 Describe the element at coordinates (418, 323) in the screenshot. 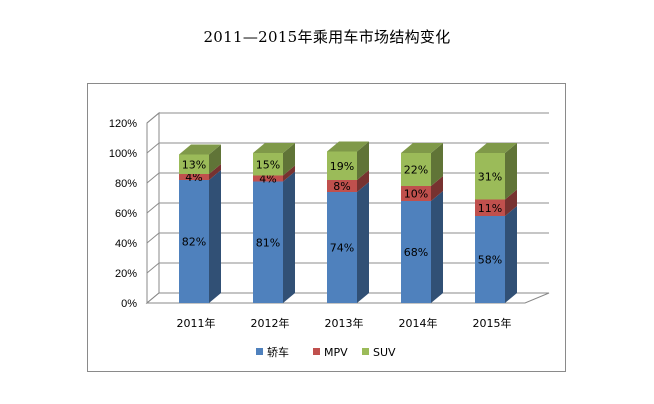

I see `x-tick-label: 2014年` at that location.